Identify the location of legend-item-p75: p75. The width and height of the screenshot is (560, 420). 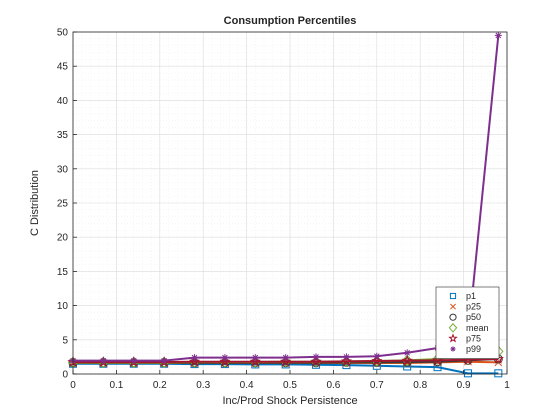
(464, 338).